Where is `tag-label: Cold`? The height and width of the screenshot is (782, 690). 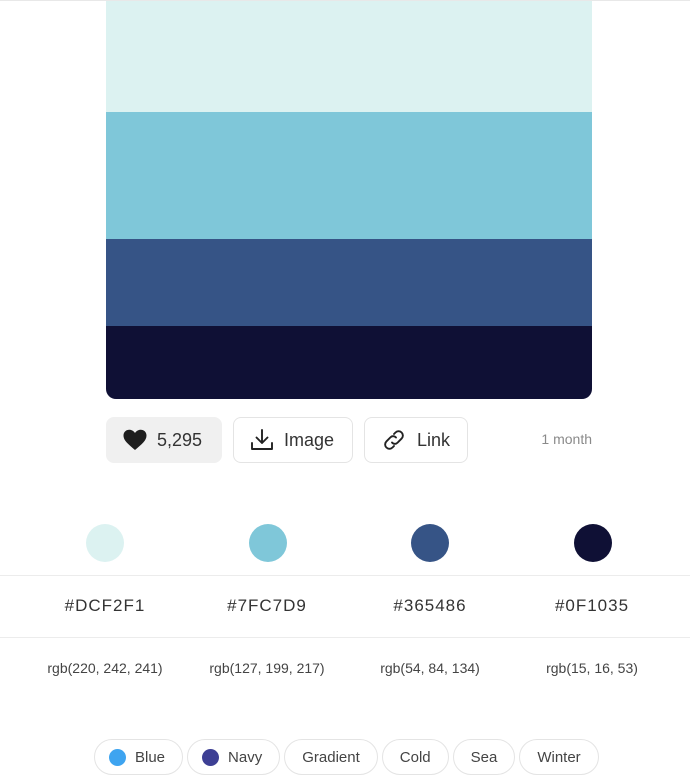 tag-label: Cold is located at coordinates (415, 757).